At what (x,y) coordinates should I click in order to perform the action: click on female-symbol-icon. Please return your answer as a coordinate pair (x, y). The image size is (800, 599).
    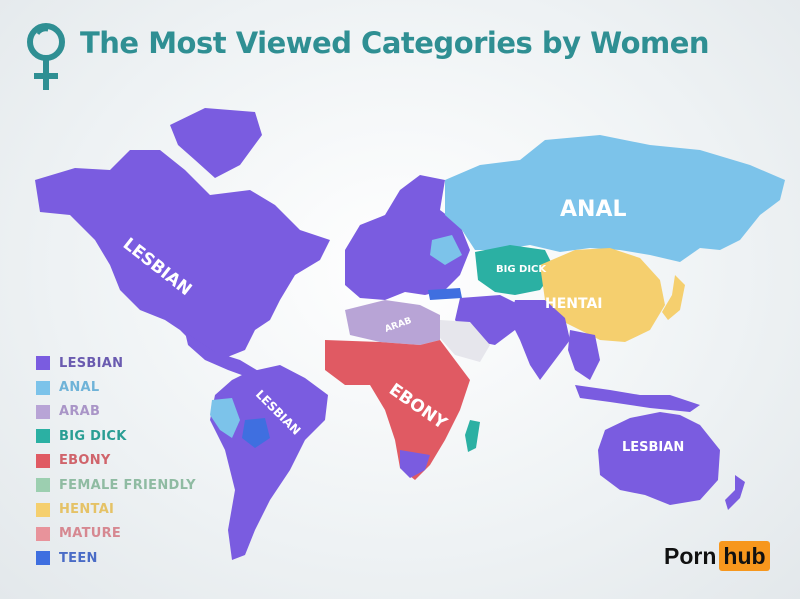
    Looking at the image, I should click on (46, 56).